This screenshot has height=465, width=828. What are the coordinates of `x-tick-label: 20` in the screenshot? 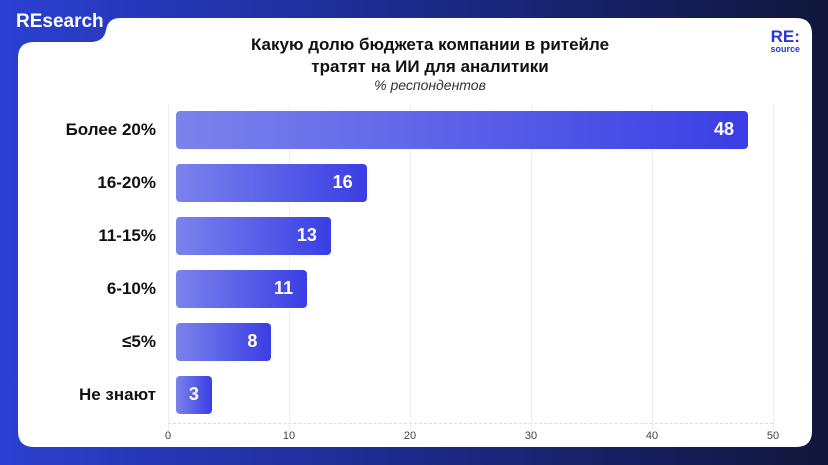 It's located at (410, 436).